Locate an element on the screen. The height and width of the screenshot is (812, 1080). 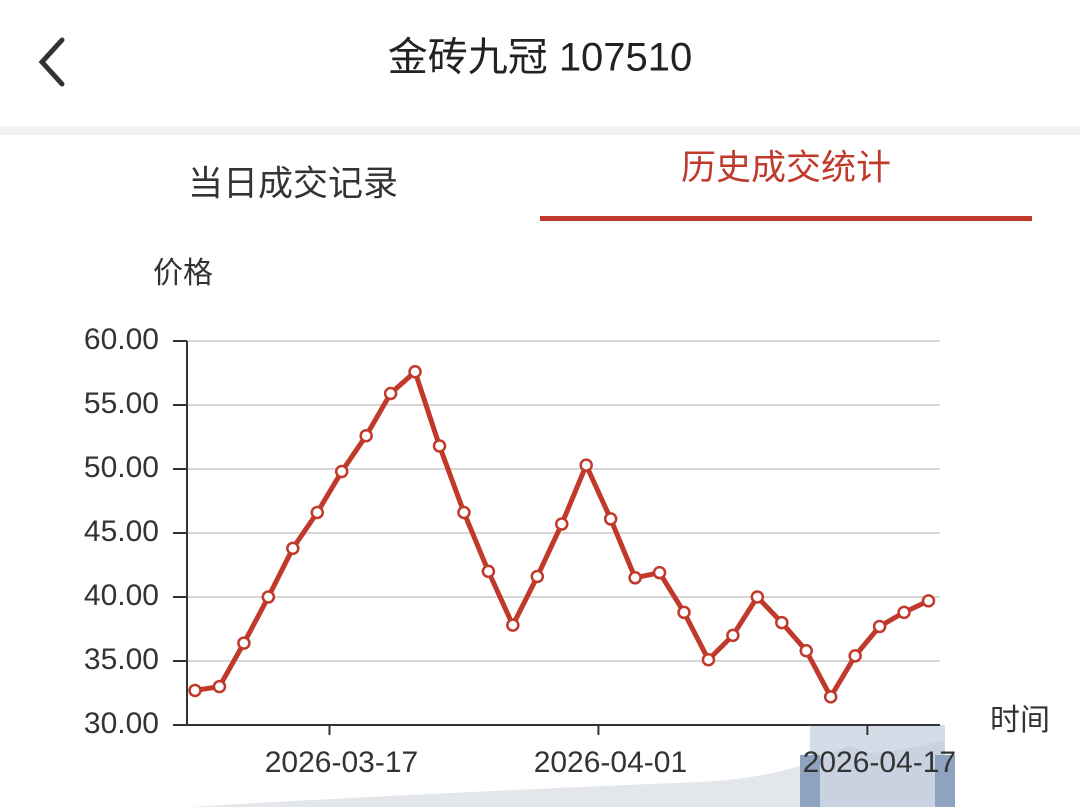
y-tick-label: 50.00 is located at coordinates (121, 467).